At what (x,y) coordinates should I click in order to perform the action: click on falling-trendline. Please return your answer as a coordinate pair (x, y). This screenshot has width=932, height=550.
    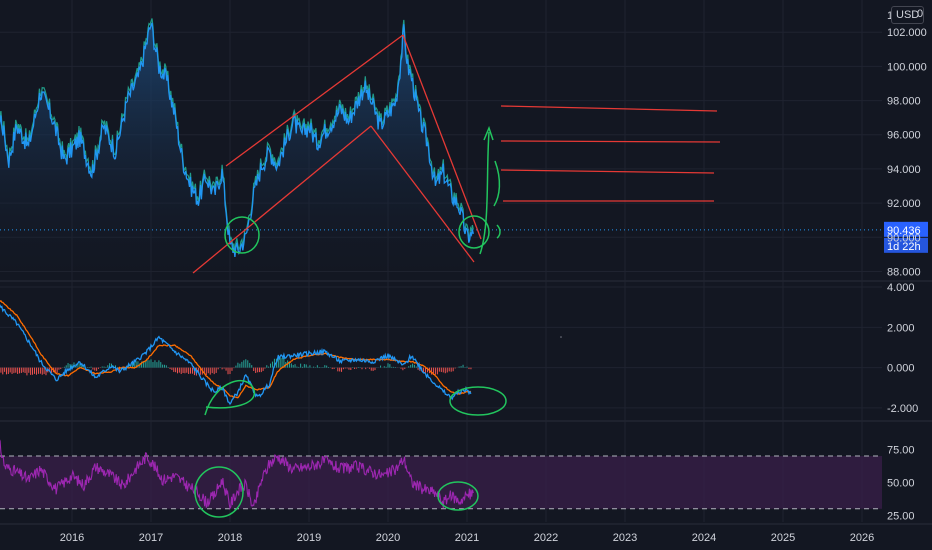
    Looking at the image, I should click on (422, 194).